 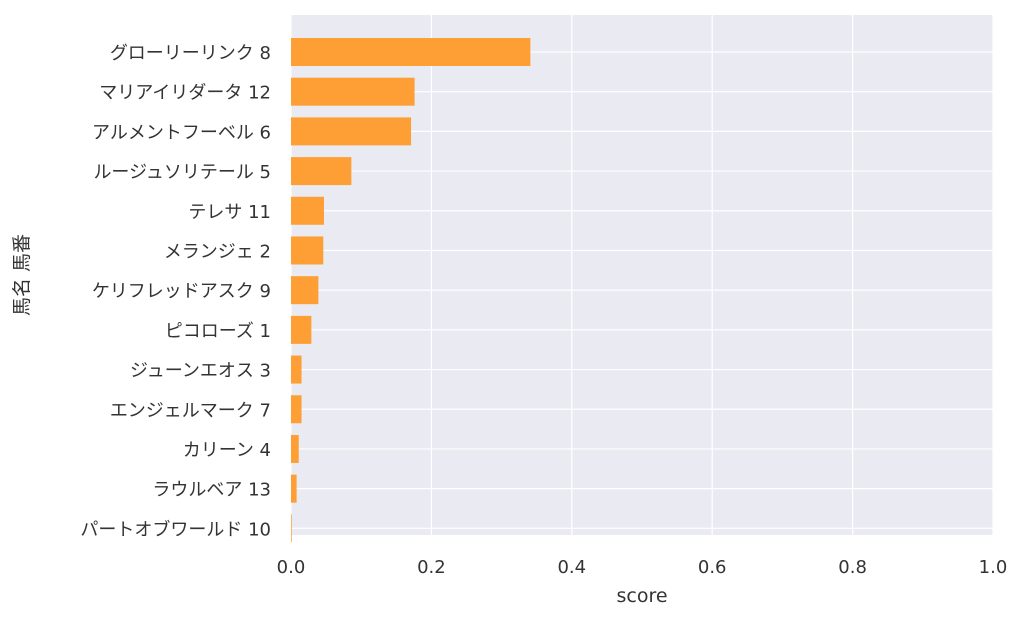 I want to click on x-tick-label: 0.2, so click(x=431, y=567).